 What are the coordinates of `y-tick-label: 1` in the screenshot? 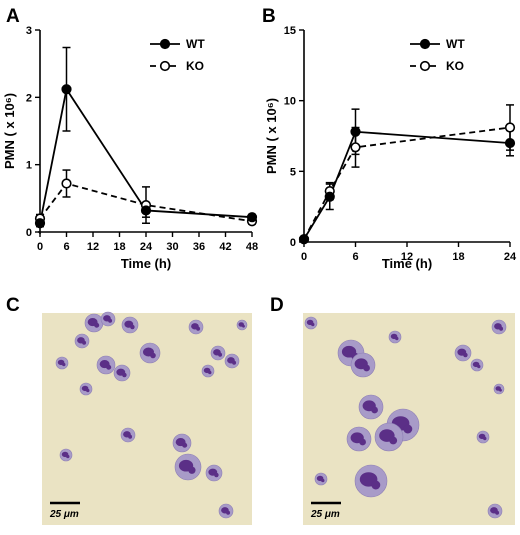 It's located at (29, 166).